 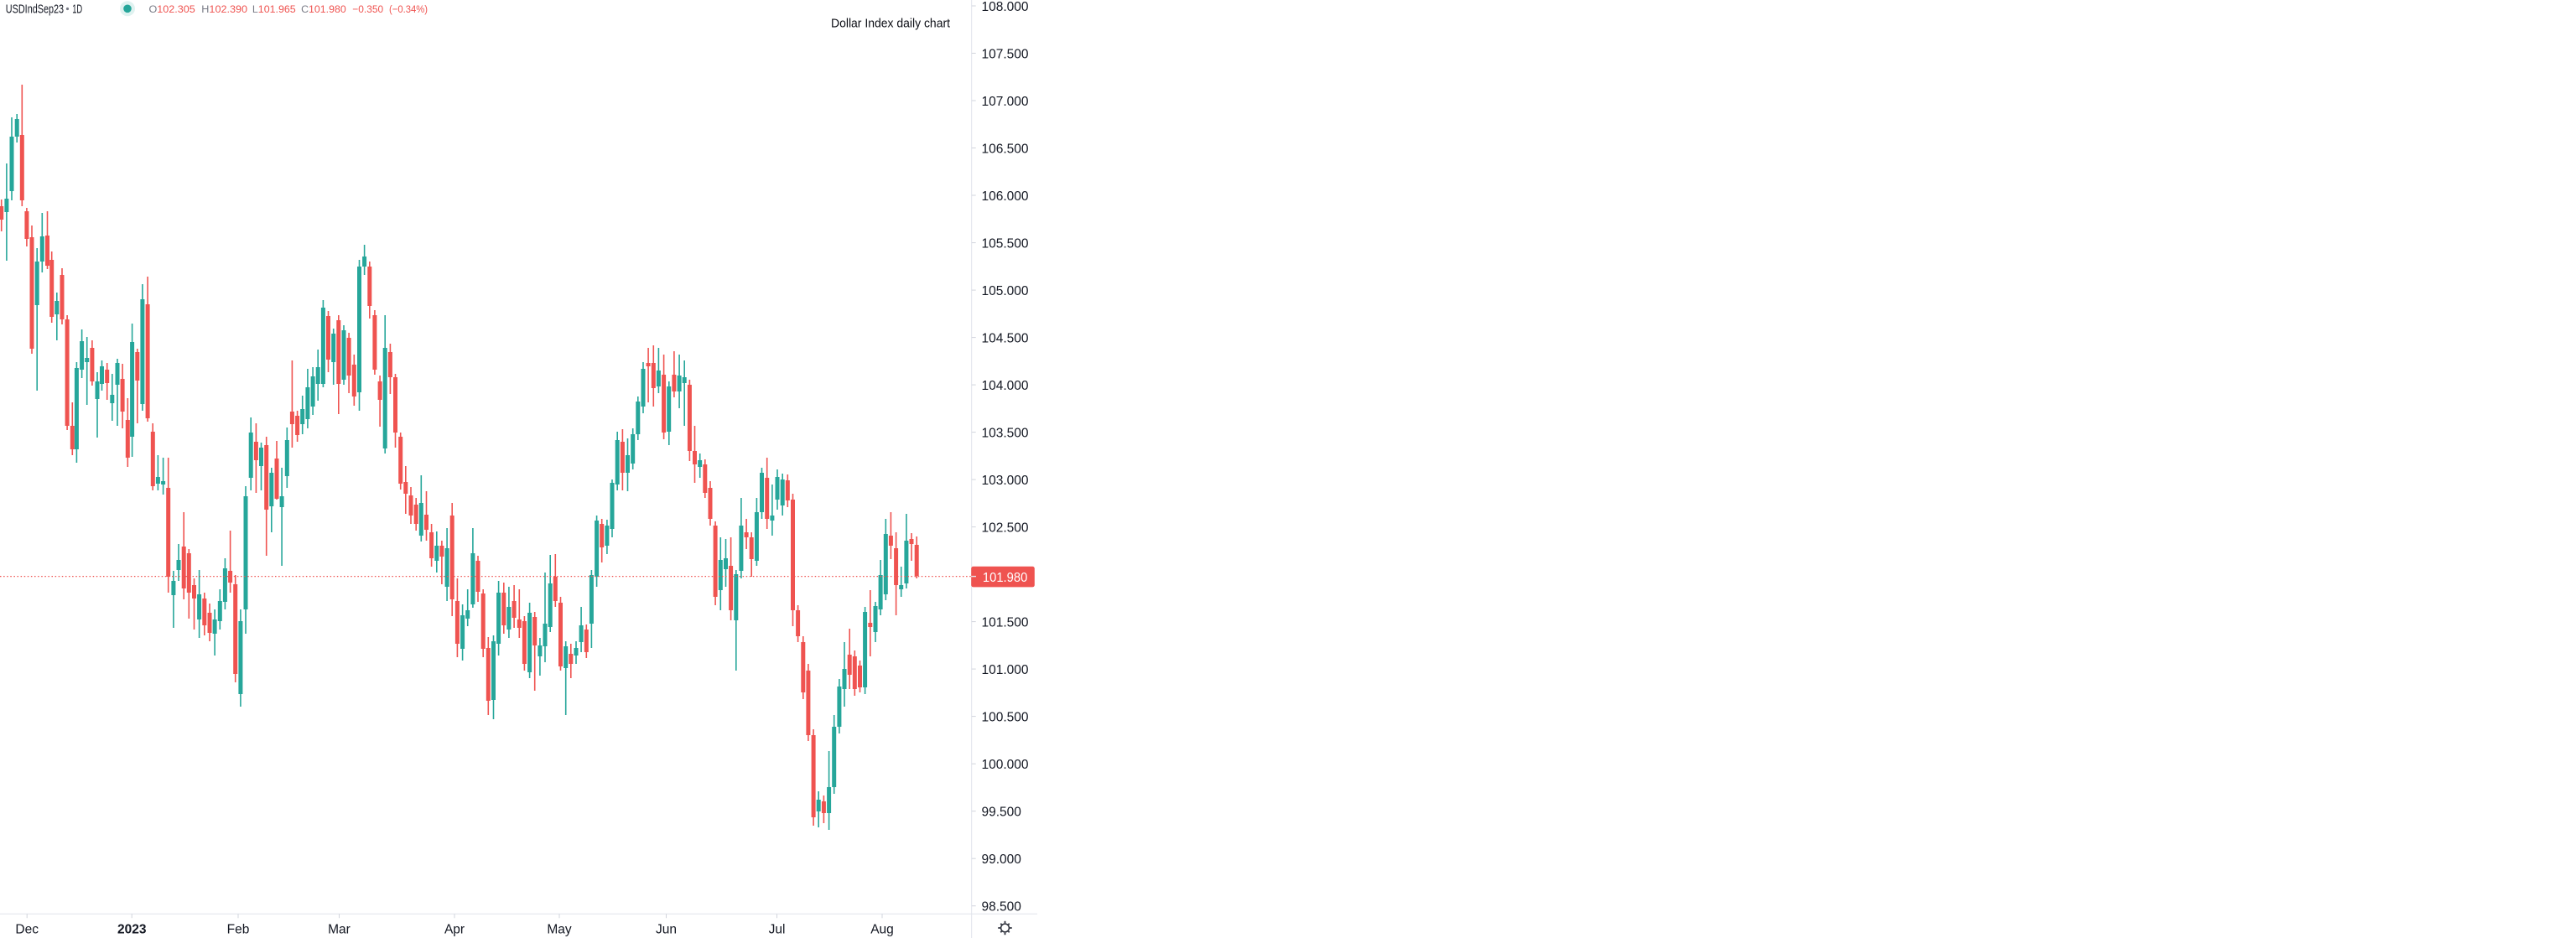 What do you see at coordinates (367, 9) in the screenshot?
I see `svg-text: −0.350` at bounding box center [367, 9].